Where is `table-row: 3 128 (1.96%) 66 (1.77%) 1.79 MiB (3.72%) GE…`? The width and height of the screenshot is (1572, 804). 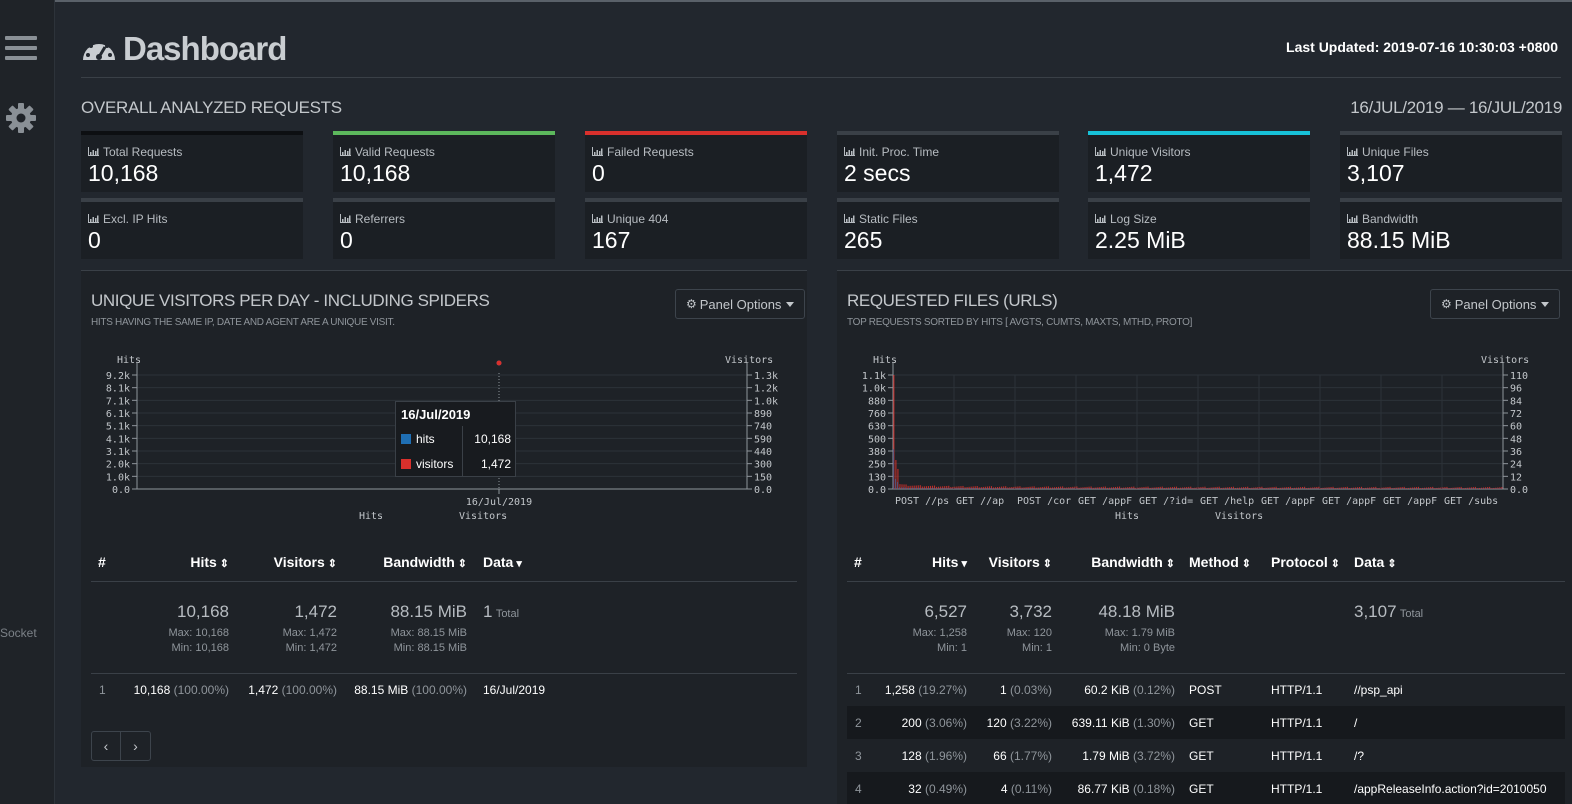
table-row: 3 128 (1.96%) 66 (1.77%) 1.79 MiB (3.72%) GE… is located at coordinates (1206, 755).